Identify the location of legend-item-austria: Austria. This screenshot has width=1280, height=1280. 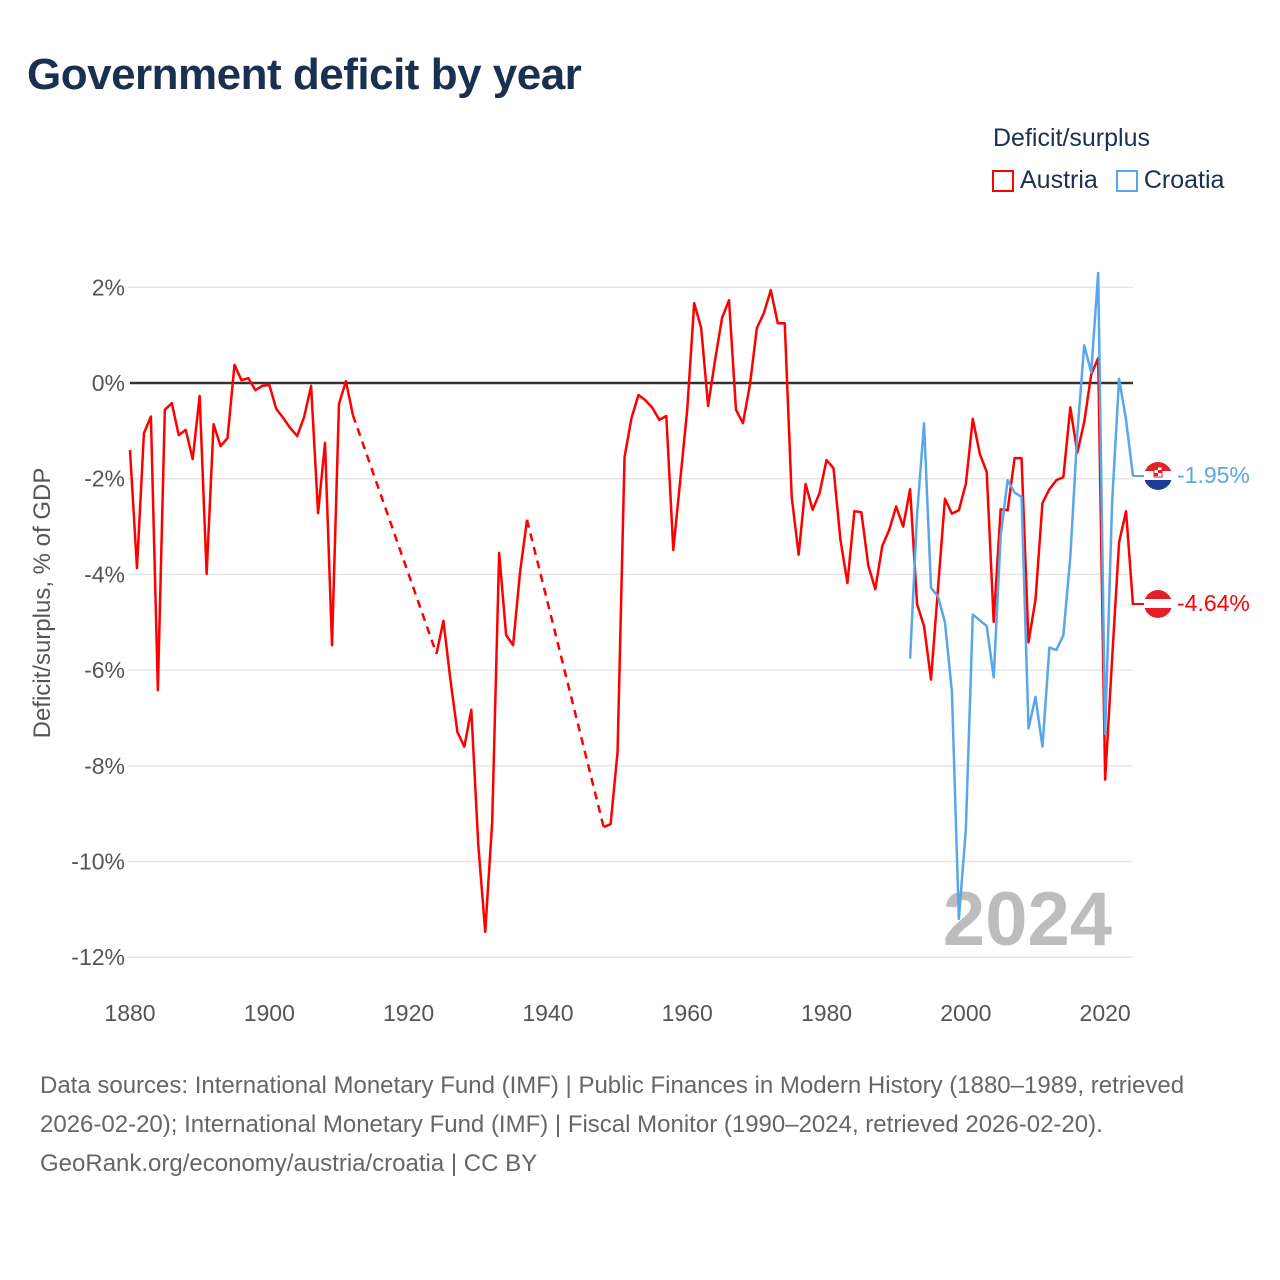
(1045, 180).